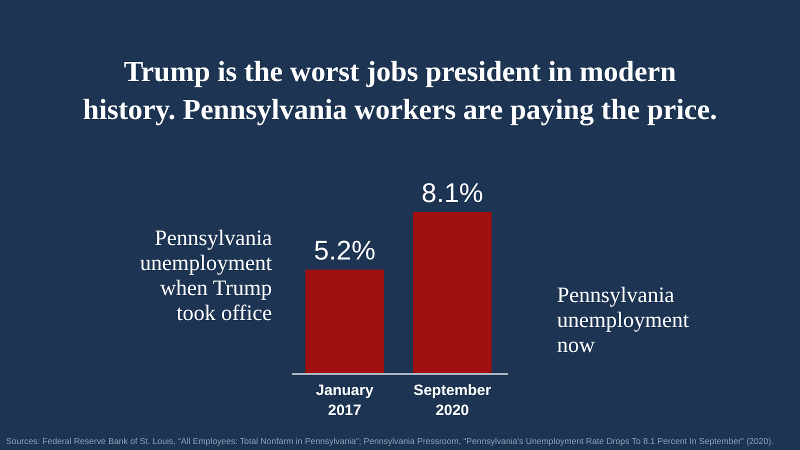 Image resolution: width=800 pixels, height=450 pixels. Describe the element at coordinates (453, 193) in the screenshot. I see `data-label: 8.1%` at that location.